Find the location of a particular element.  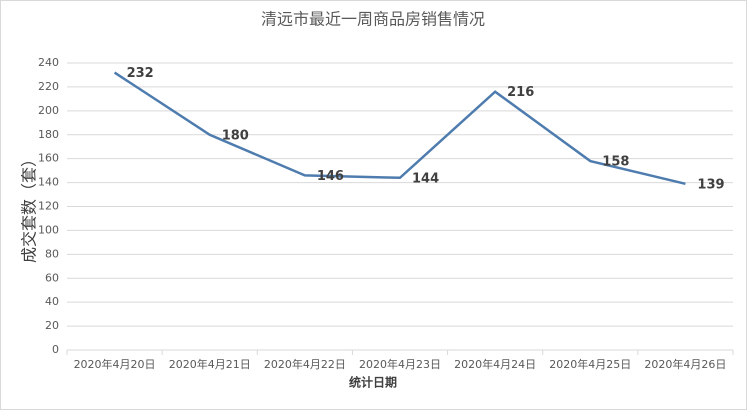

y-tick-label: 180 is located at coordinates (48, 134).